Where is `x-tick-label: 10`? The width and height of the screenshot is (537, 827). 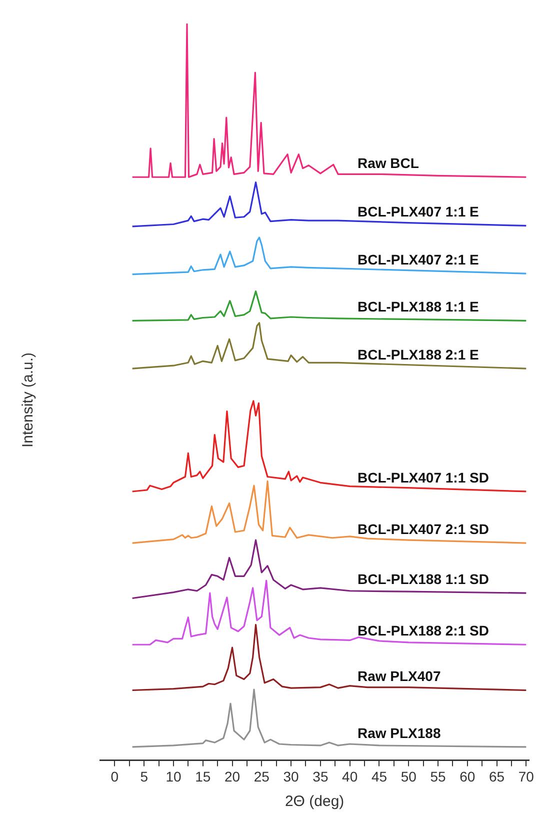
x-tick-label: 10 is located at coordinates (174, 776).